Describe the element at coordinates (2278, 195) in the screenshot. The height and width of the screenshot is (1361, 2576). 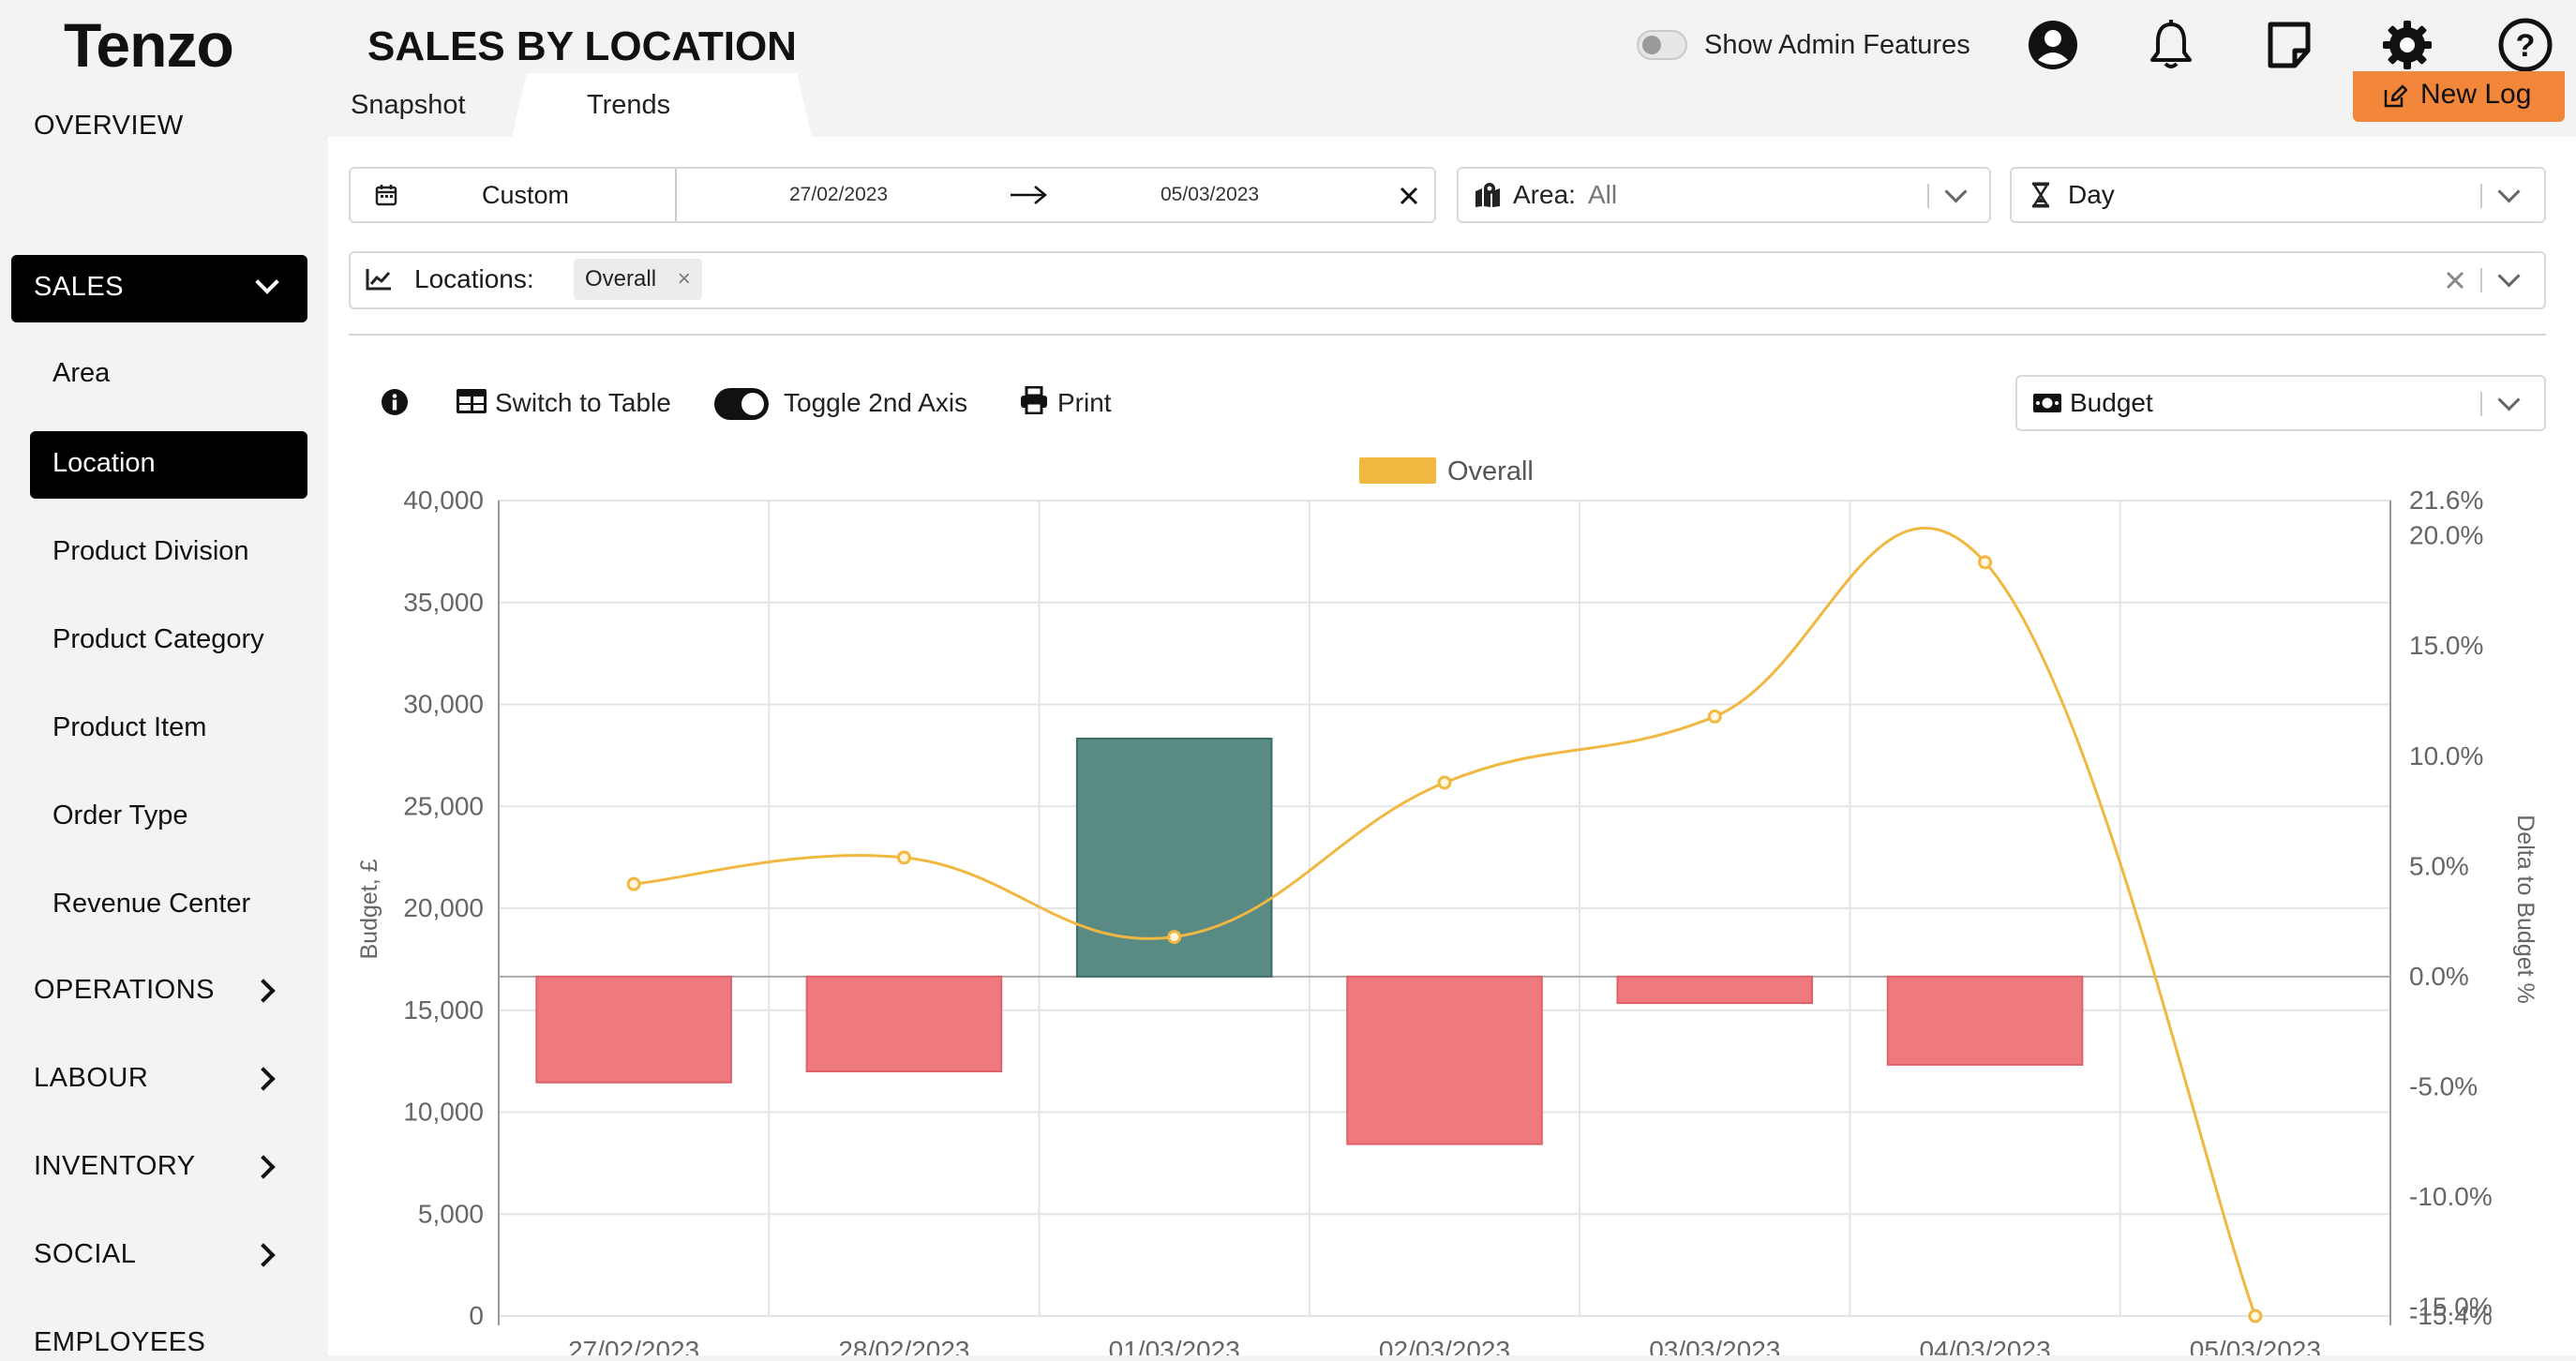
I see `granularity-select` at that location.